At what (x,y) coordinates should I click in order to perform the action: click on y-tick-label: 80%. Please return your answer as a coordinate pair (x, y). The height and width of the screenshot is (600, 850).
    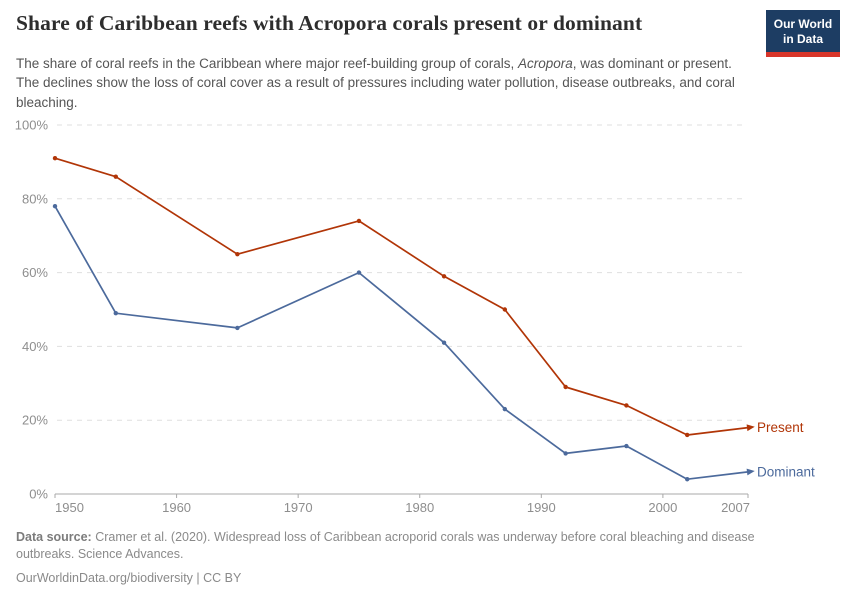
    Looking at the image, I should click on (35, 198).